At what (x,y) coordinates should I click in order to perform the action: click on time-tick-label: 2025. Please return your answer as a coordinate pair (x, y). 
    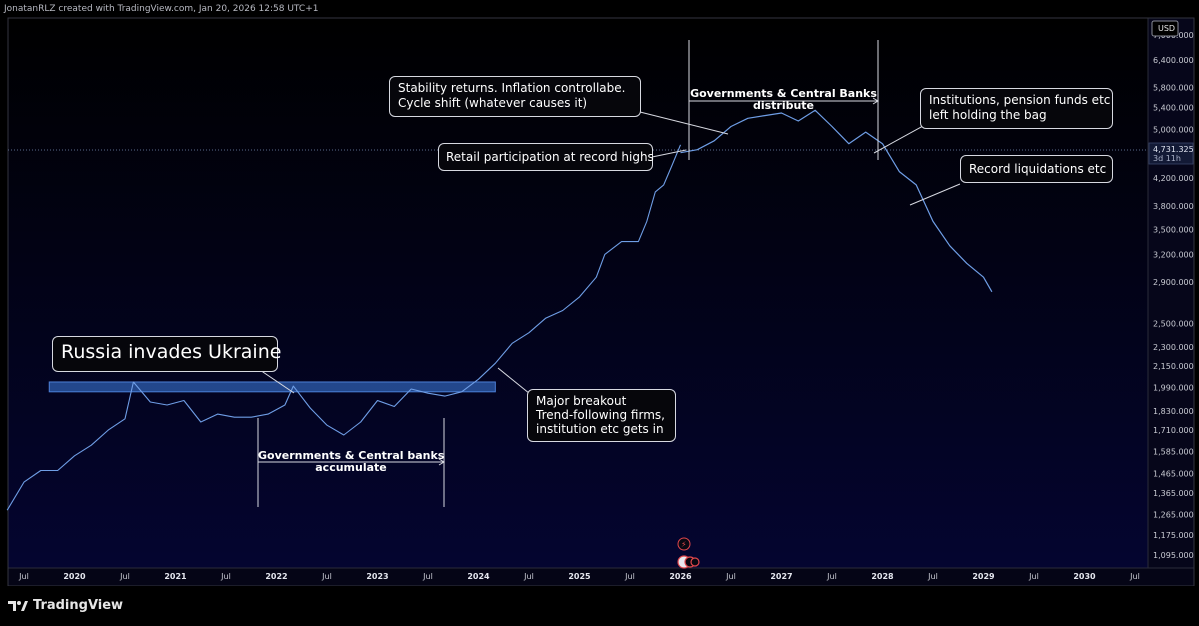
    Looking at the image, I should click on (579, 576).